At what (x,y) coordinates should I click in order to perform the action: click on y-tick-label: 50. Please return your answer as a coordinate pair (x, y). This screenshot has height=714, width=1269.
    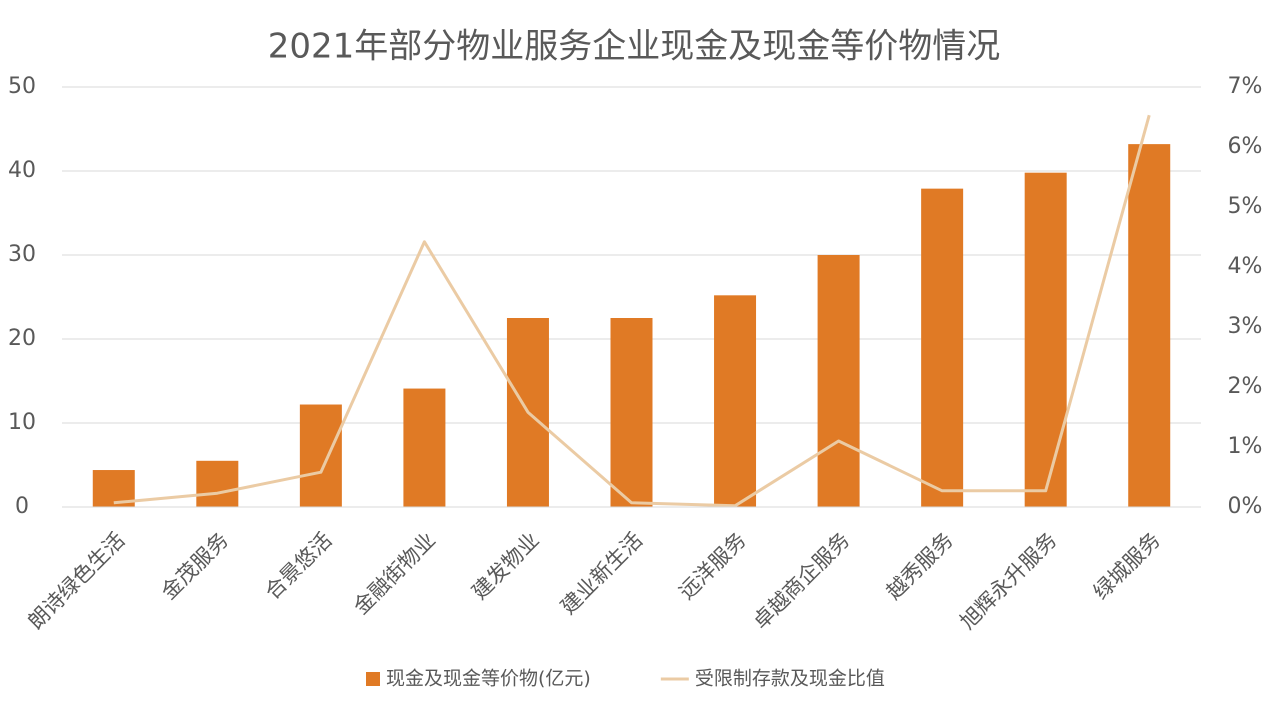
    Looking at the image, I should click on (22, 86).